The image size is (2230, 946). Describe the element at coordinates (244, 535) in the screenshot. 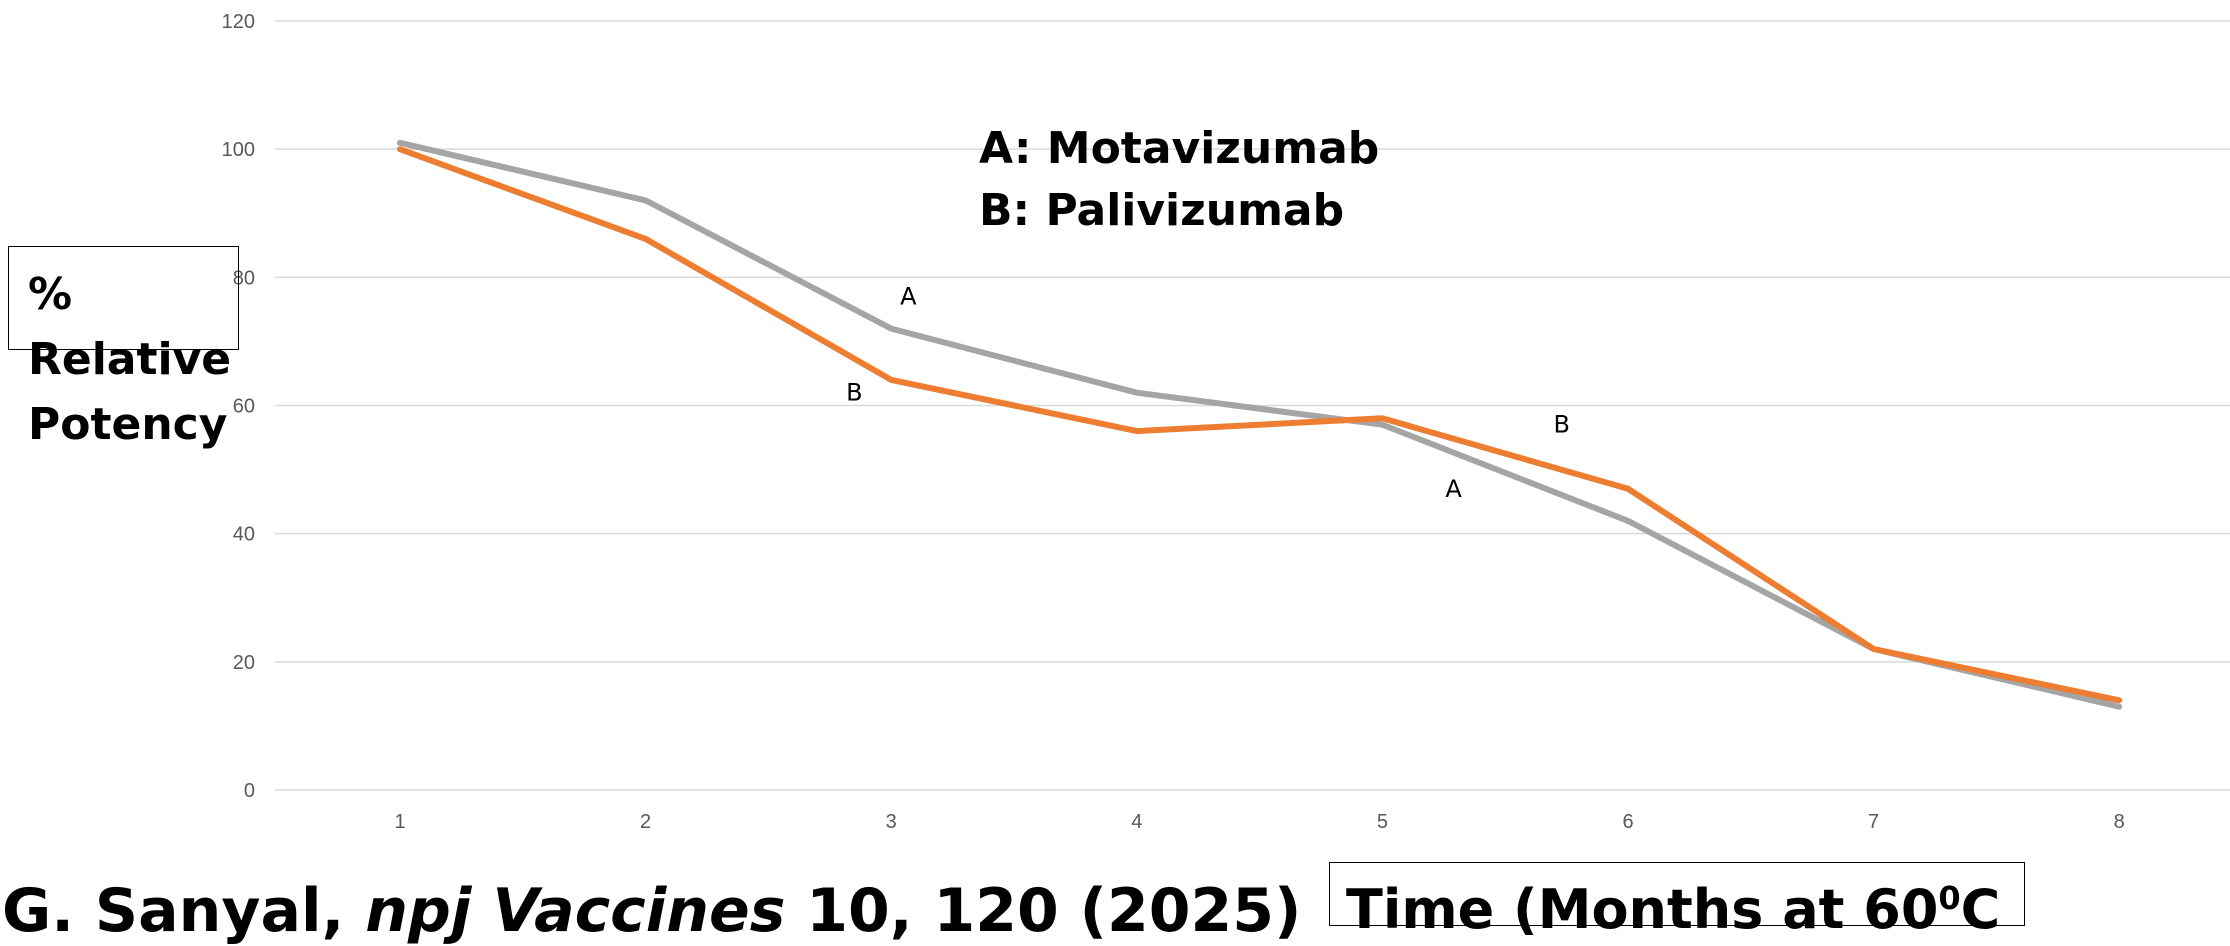

I see `y-tick-label-40: 40` at that location.